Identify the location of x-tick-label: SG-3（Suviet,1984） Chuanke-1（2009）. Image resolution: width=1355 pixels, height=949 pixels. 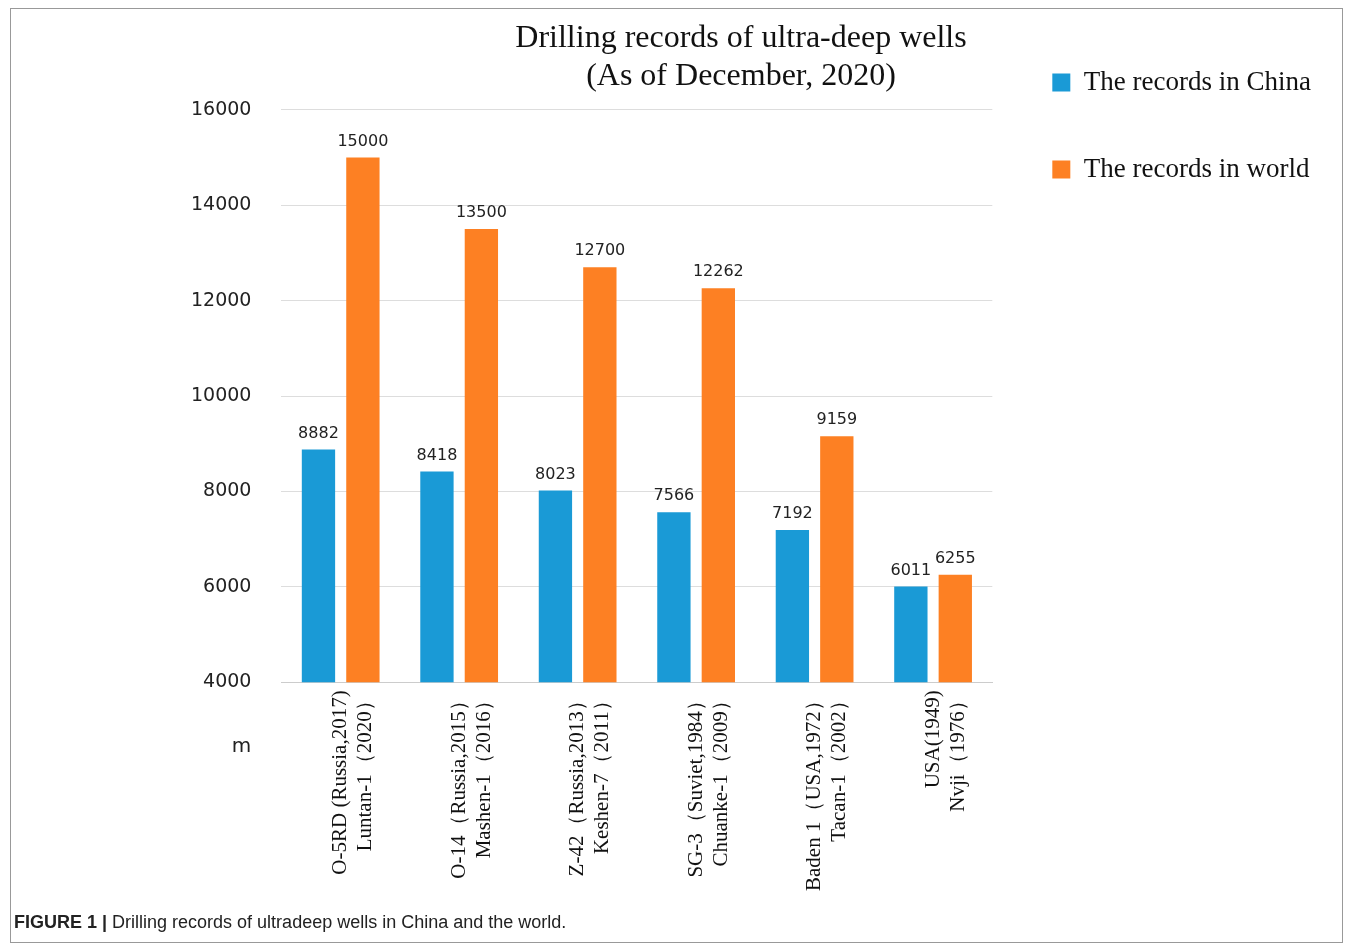
(707, 784).